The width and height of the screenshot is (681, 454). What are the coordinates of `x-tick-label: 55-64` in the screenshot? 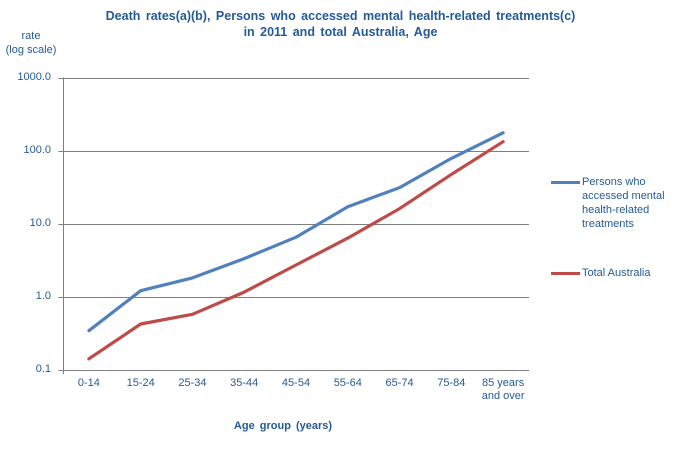 It's located at (347, 383).